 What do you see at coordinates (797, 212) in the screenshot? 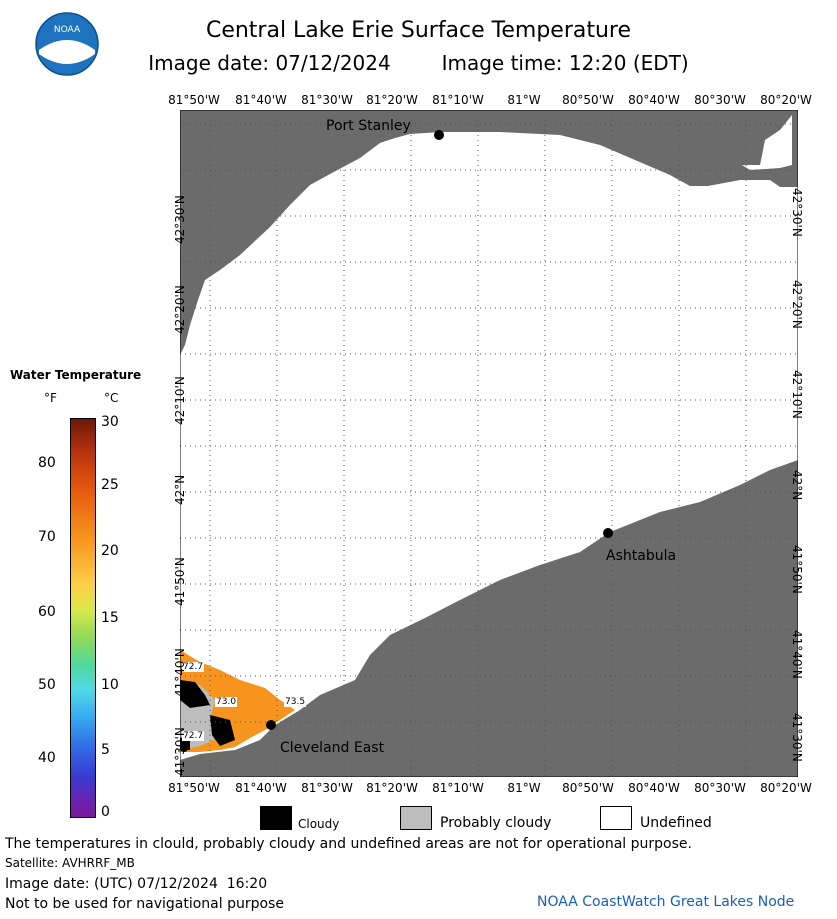
I see `lat-tick-right: 42°30'N` at bounding box center [797, 212].